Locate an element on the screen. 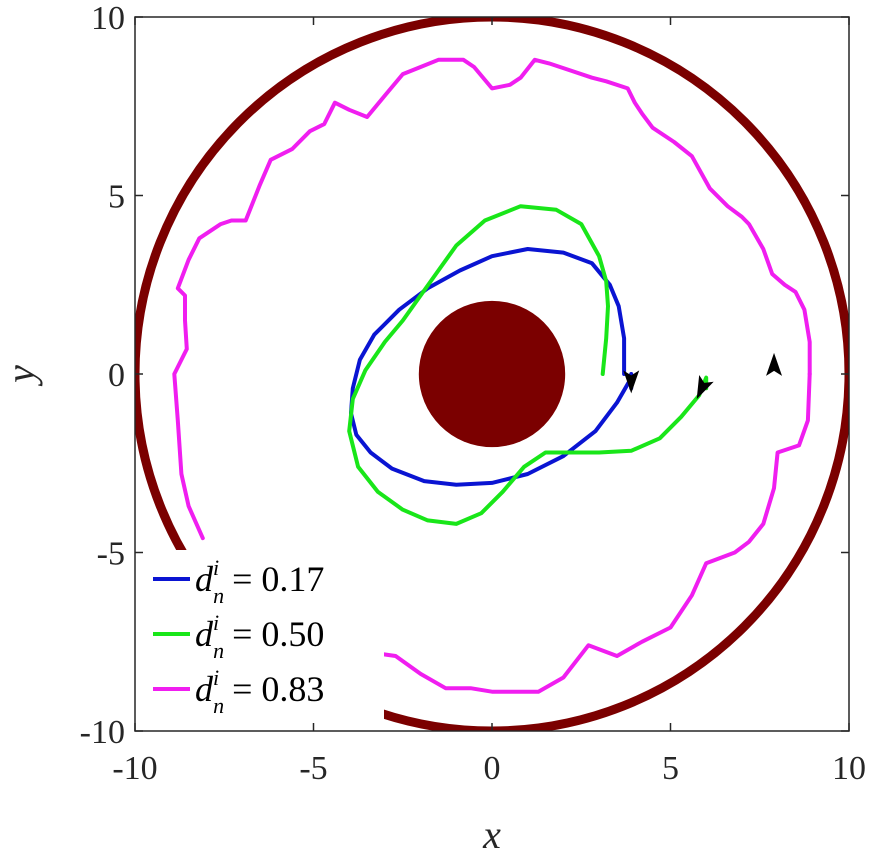 The height and width of the screenshot is (856, 872). legend-value: = 0.17 is located at coordinates (278, 579).